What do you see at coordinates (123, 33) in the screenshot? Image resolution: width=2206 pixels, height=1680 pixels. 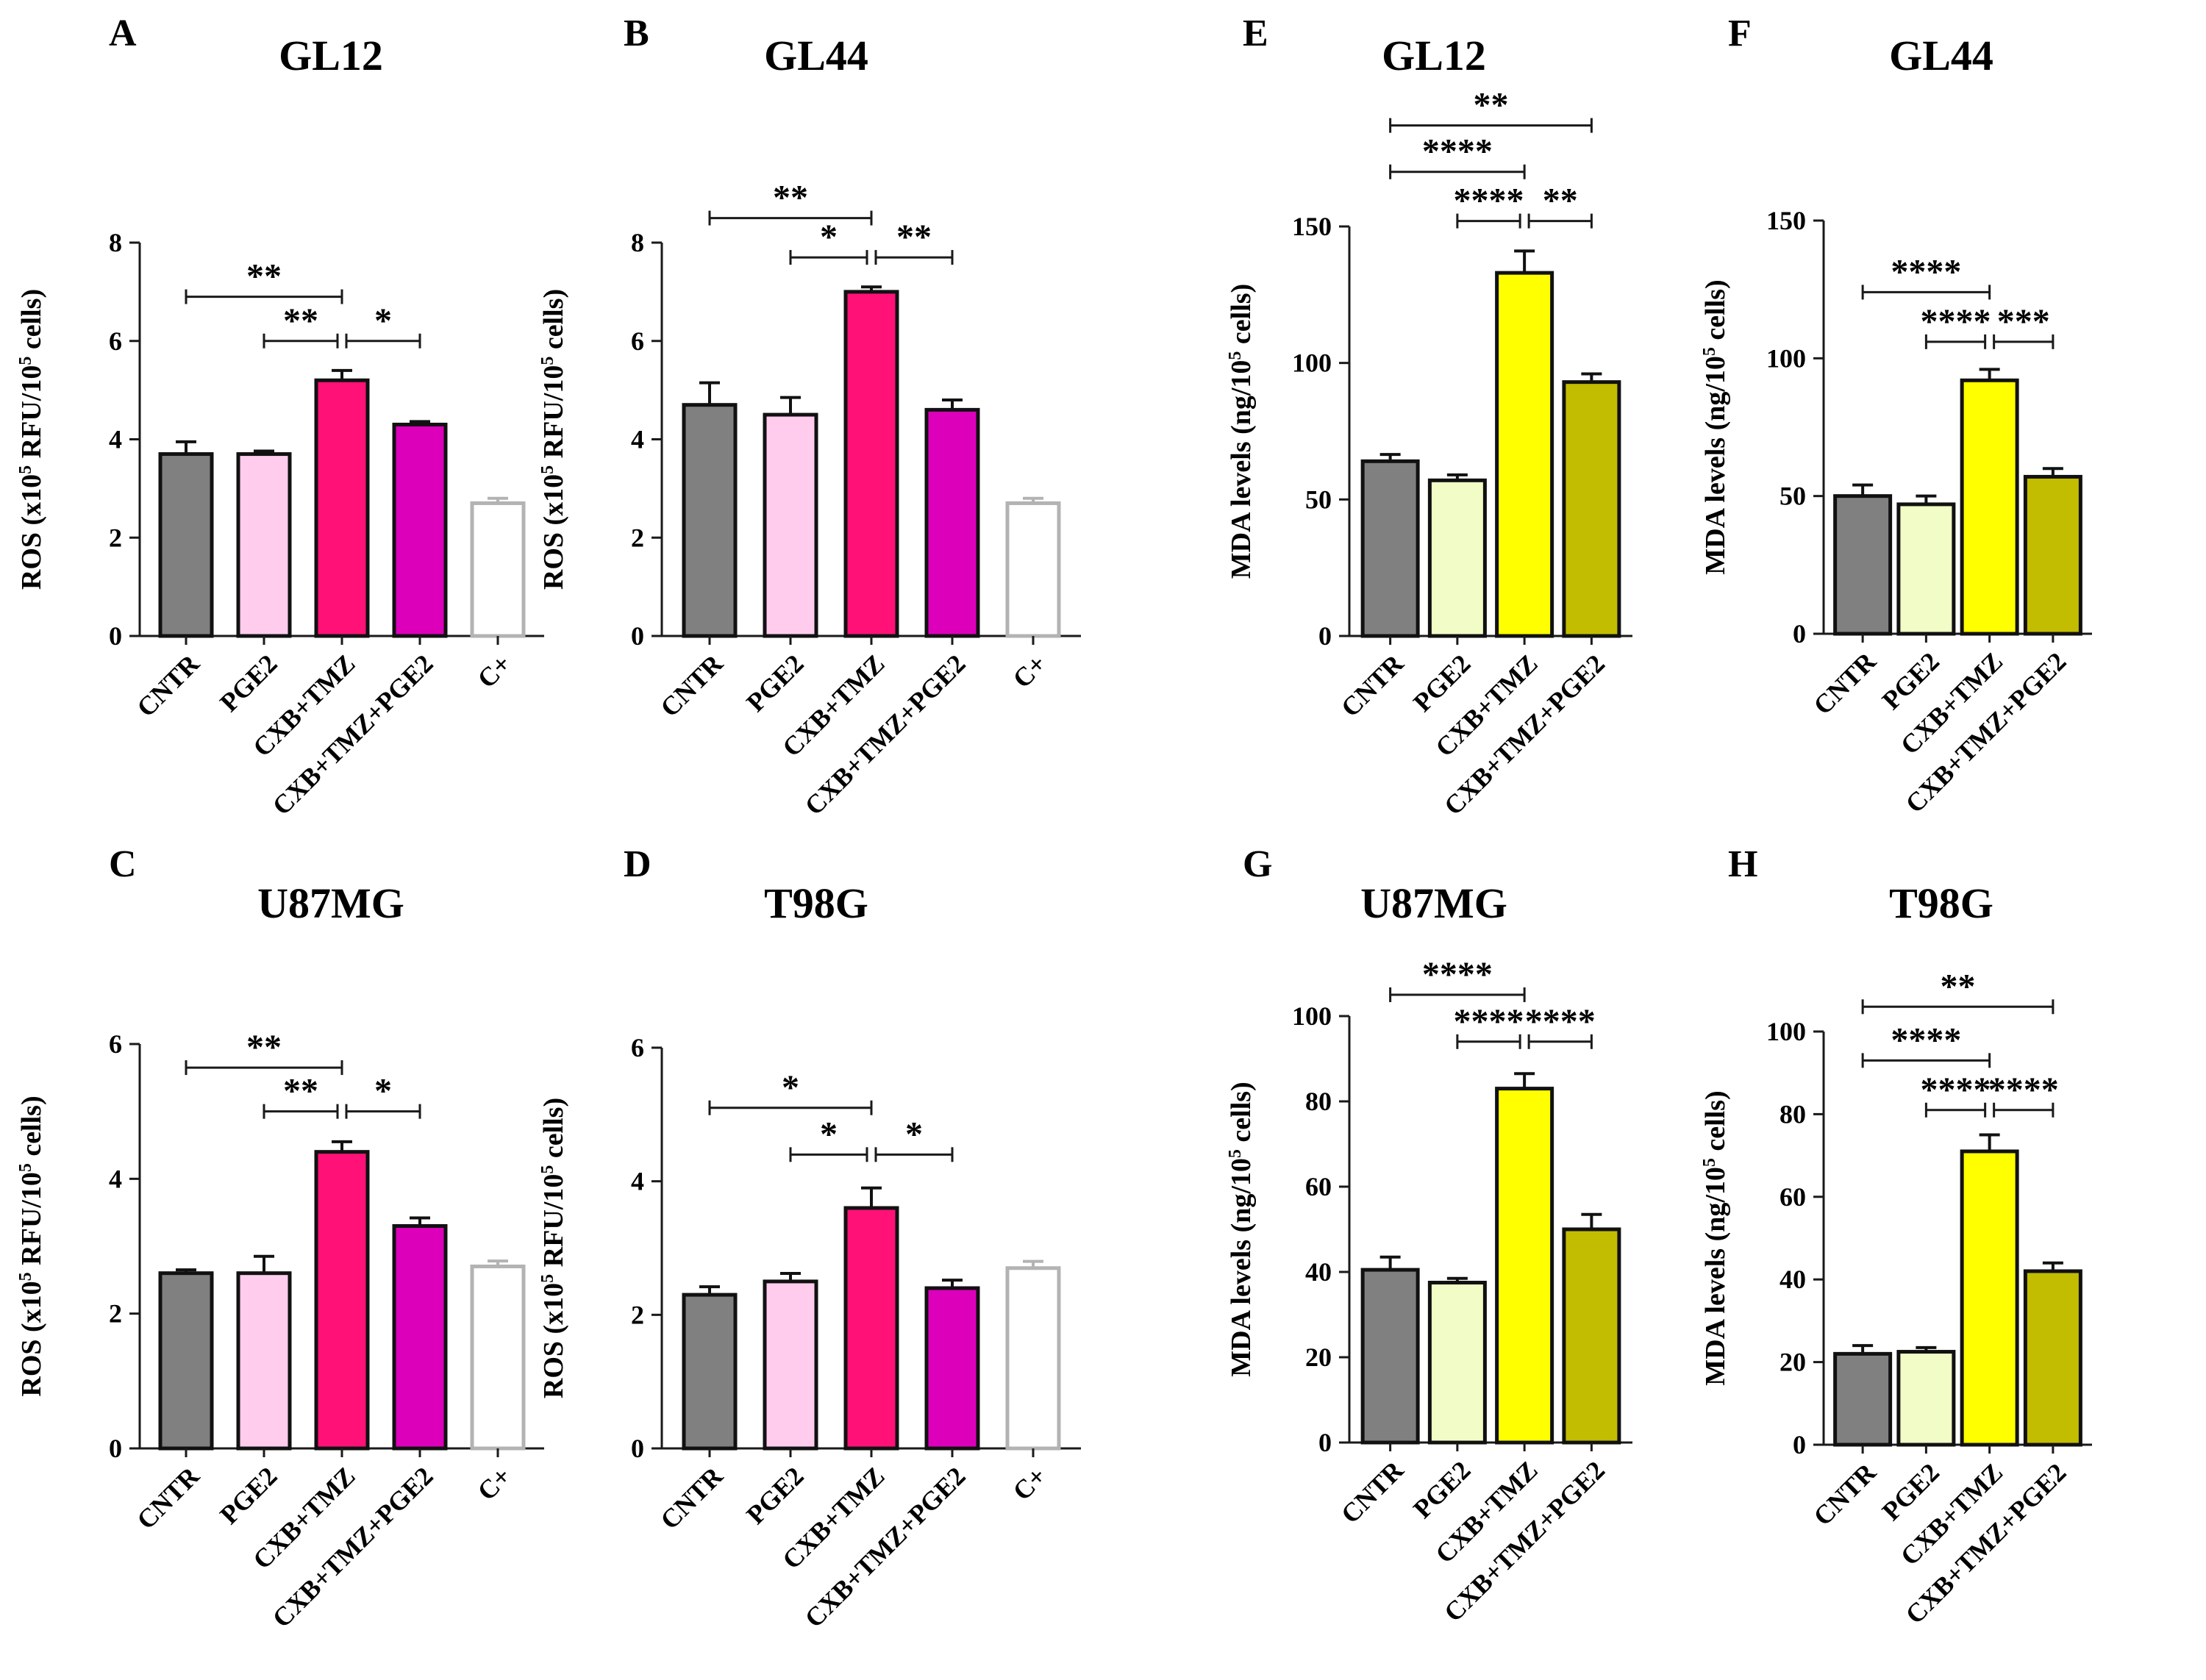 I see `panel-letter: A` at bounding box center [123, 33].